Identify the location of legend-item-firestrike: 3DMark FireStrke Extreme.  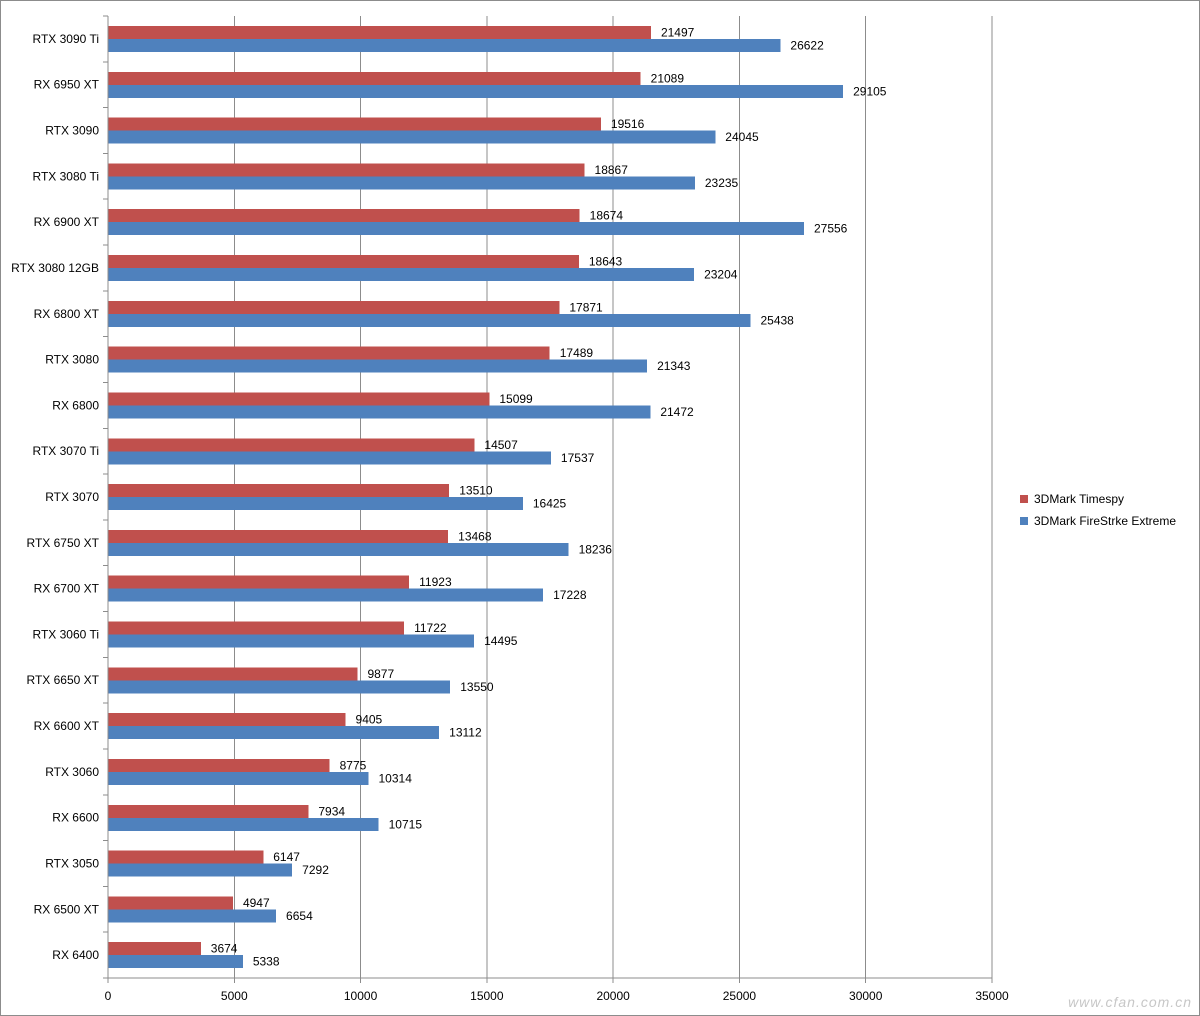
(1098, 521).